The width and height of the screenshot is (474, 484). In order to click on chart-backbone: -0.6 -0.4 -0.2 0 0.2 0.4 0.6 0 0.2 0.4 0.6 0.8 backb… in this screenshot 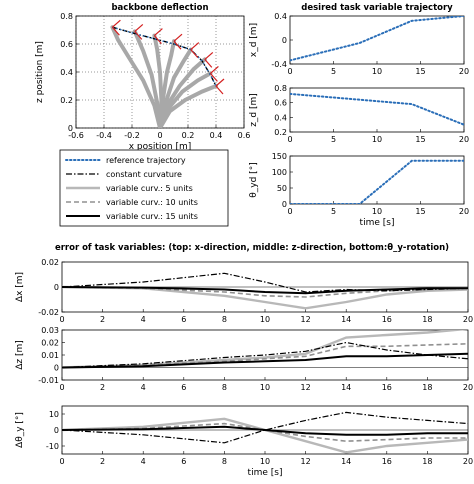, I will do `click(142, 77)`.